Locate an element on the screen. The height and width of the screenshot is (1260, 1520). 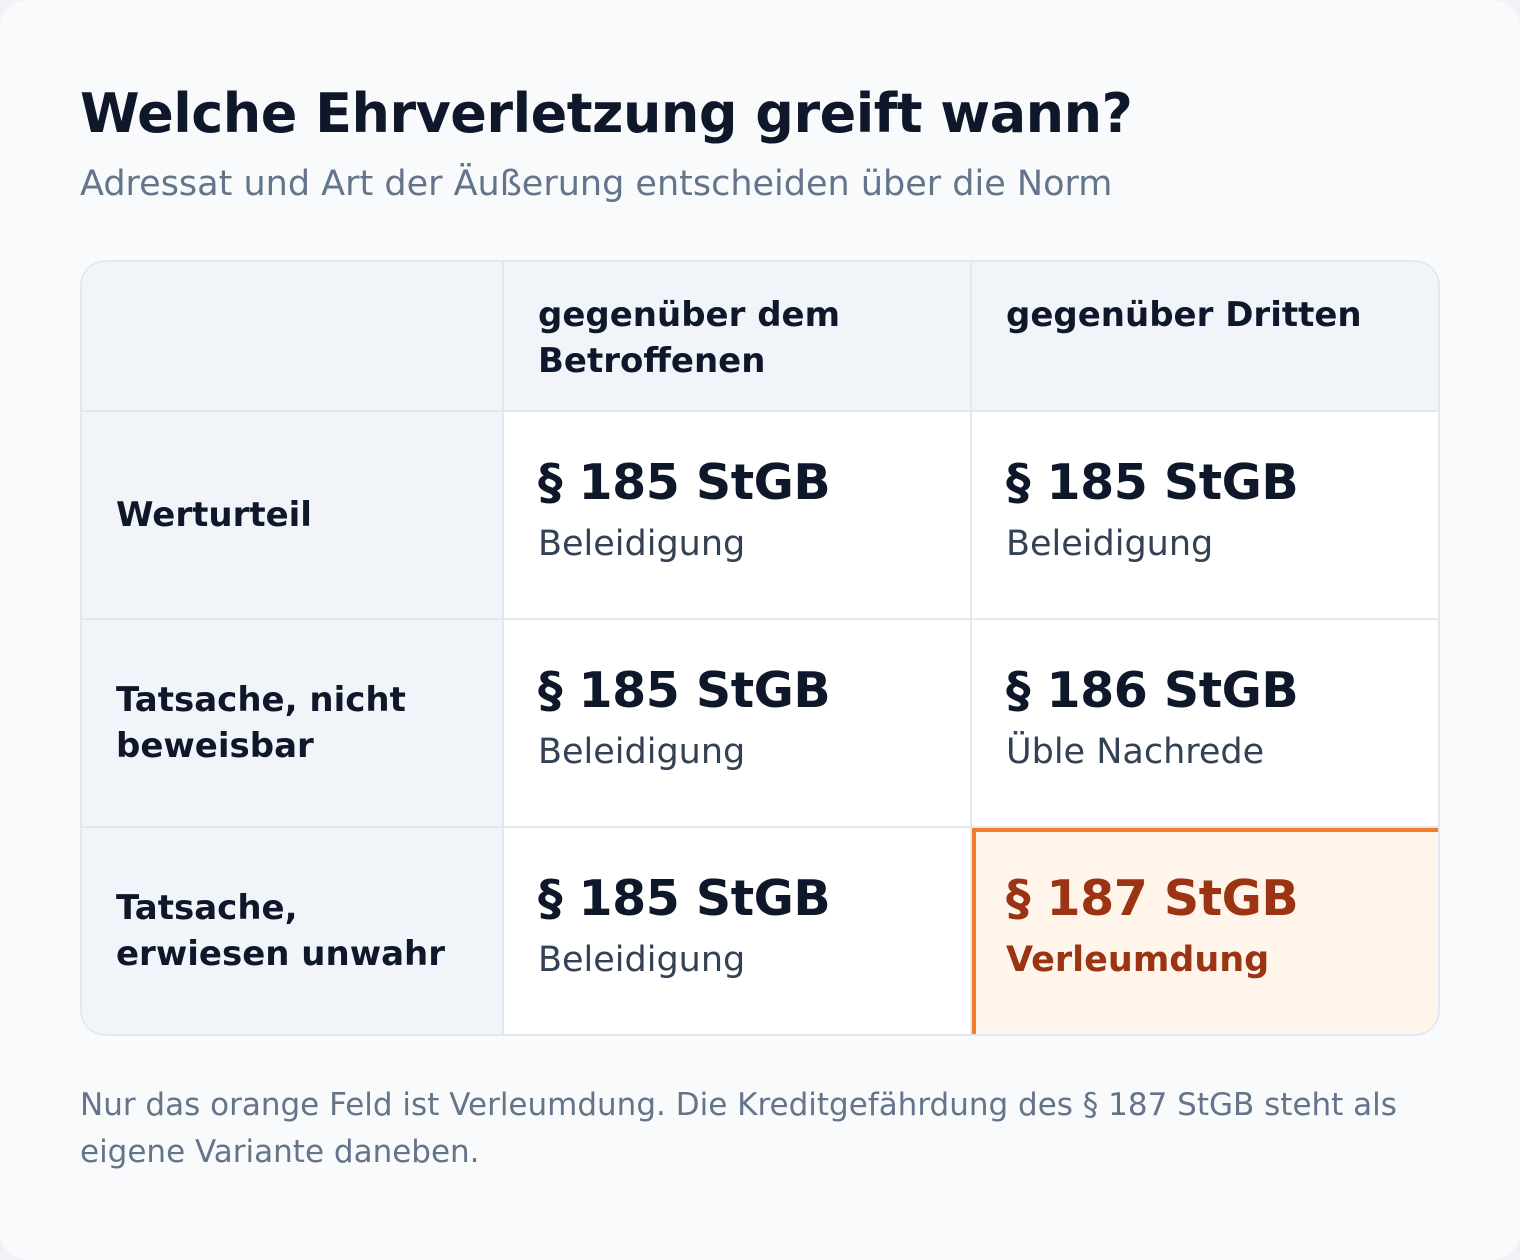
row-header-label: Tatsache, erwiesen unwahr is located at coordinates (281, 931).